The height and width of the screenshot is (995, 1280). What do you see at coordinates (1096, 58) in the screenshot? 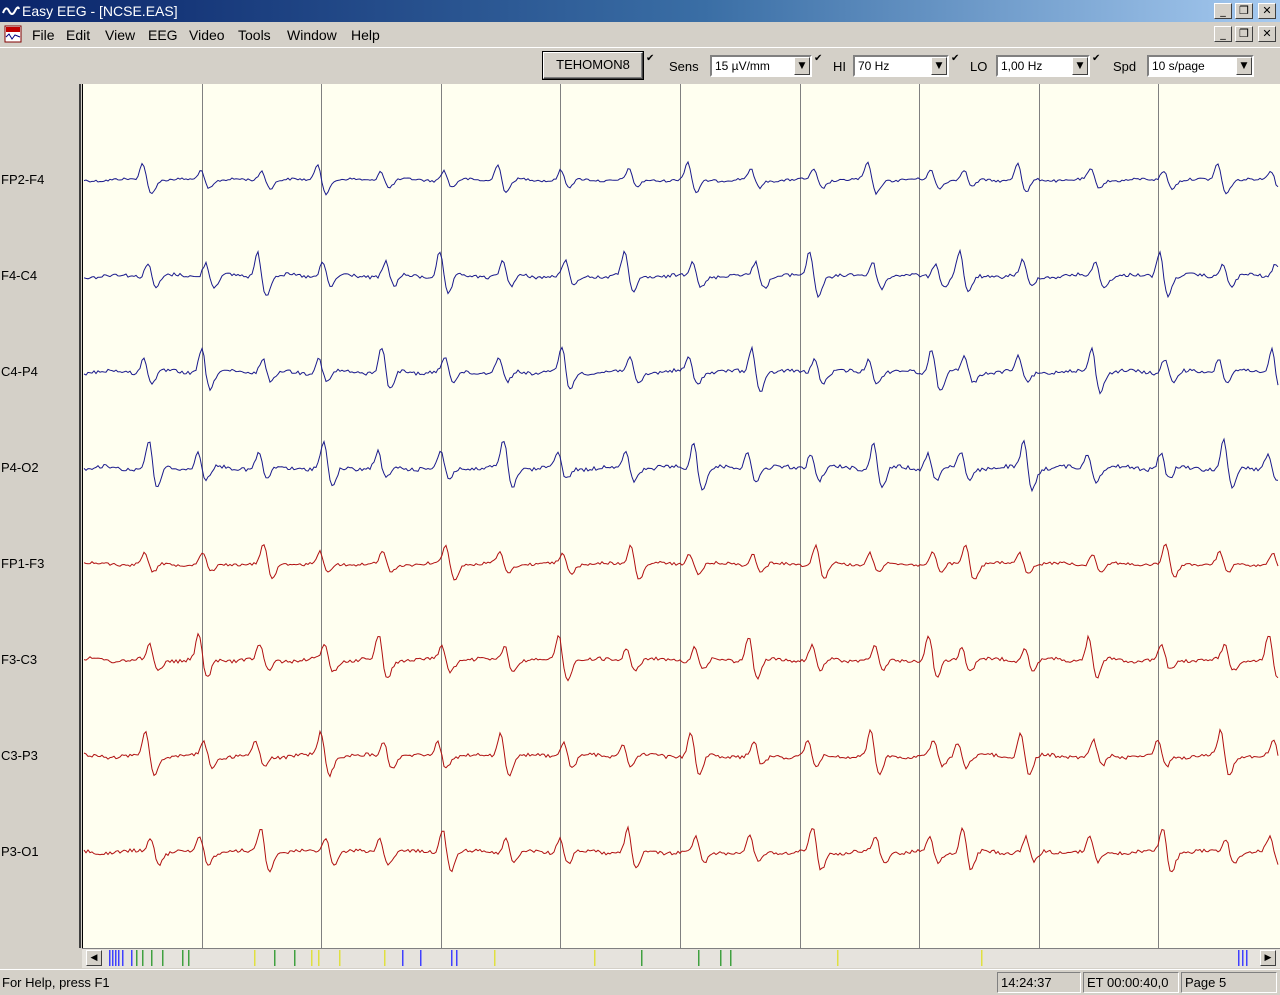
I see `lo-check-icon: ✔` at bounding box center [1096, 58].